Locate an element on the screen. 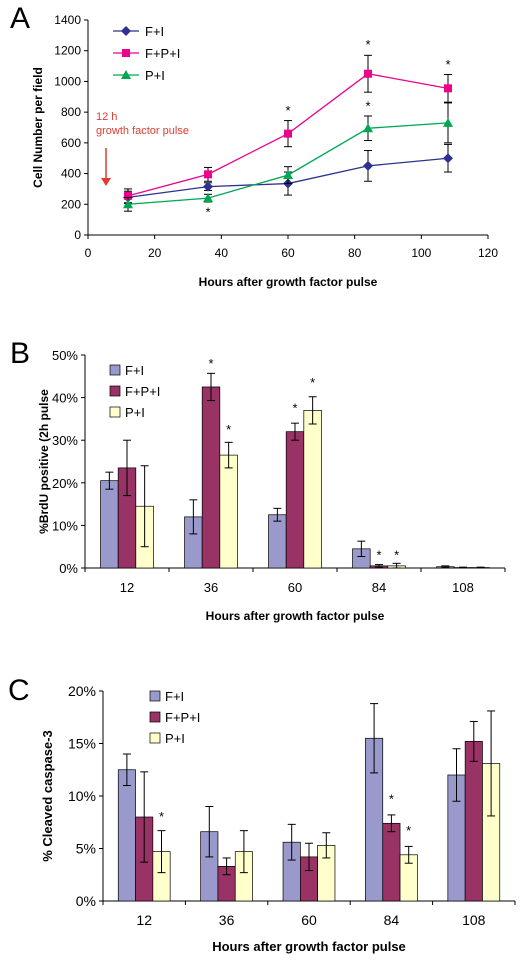 The width and height of the screenshot is (524, 962). y-tick-label: 15% is located at coordinates (82, 744).